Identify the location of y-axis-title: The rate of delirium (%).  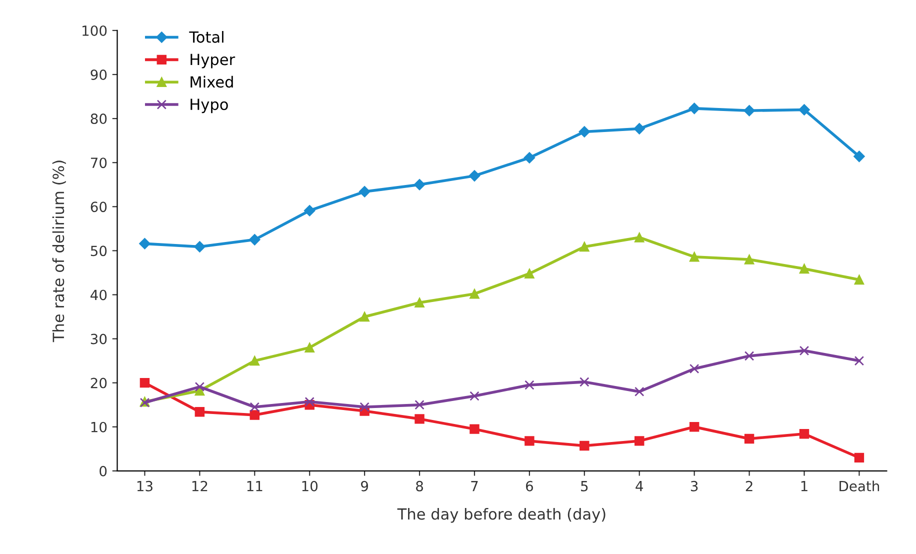
(59, 251).